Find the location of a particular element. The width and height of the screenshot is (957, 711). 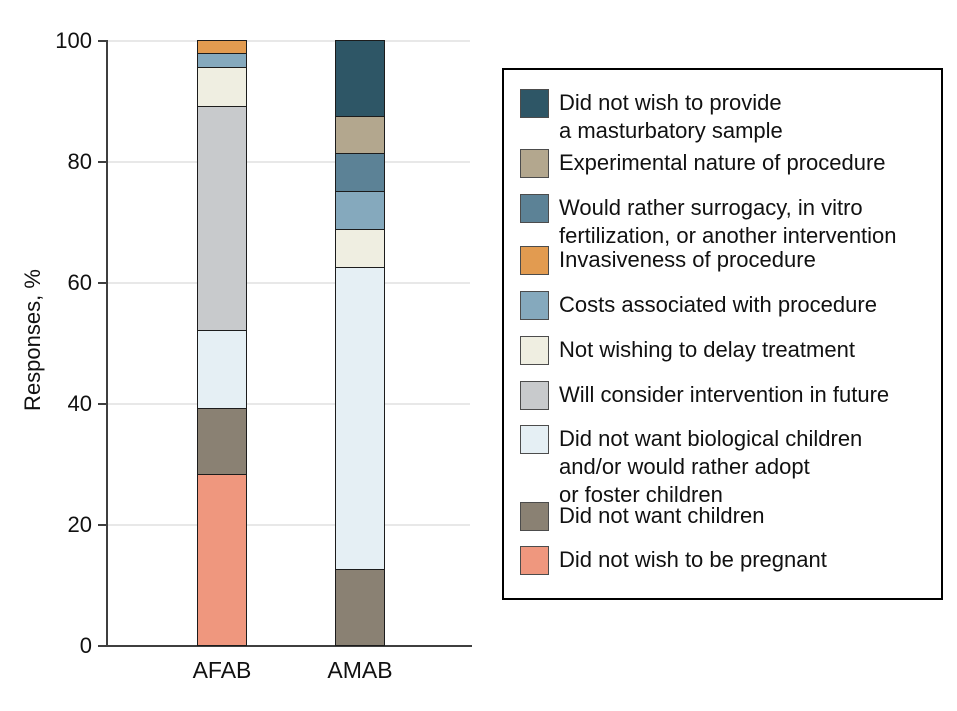

legend-item-label: Experimental nature of procedure is located at coordinates (722, 162).